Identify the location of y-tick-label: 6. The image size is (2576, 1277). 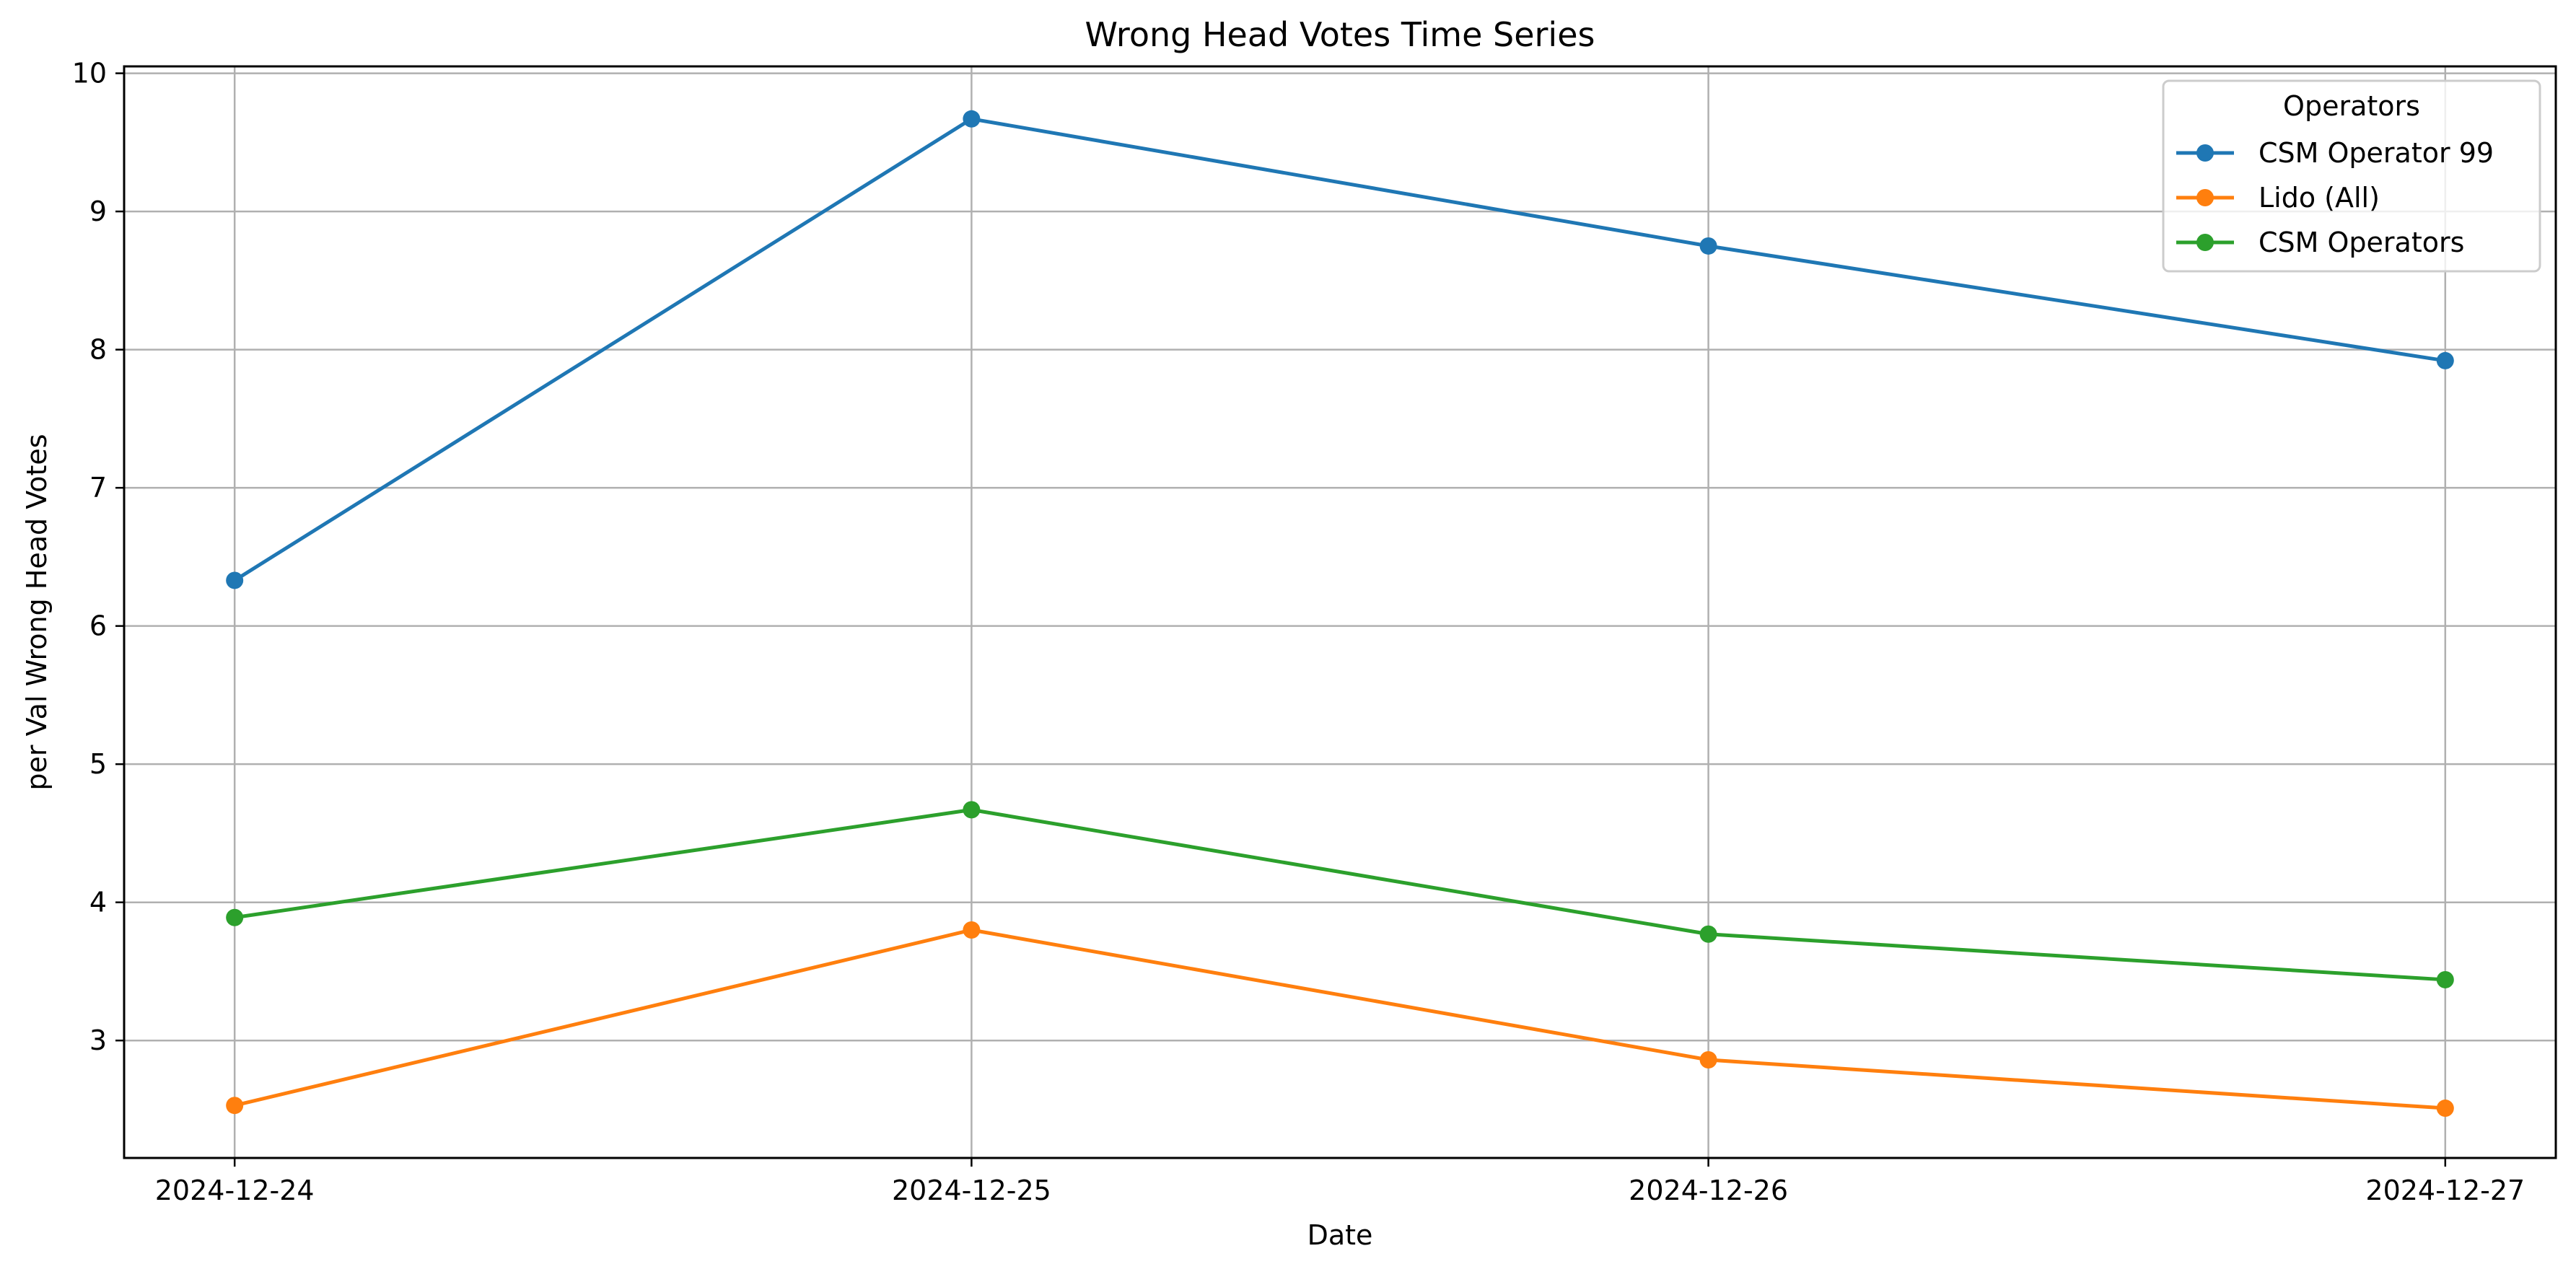
(98, 626).